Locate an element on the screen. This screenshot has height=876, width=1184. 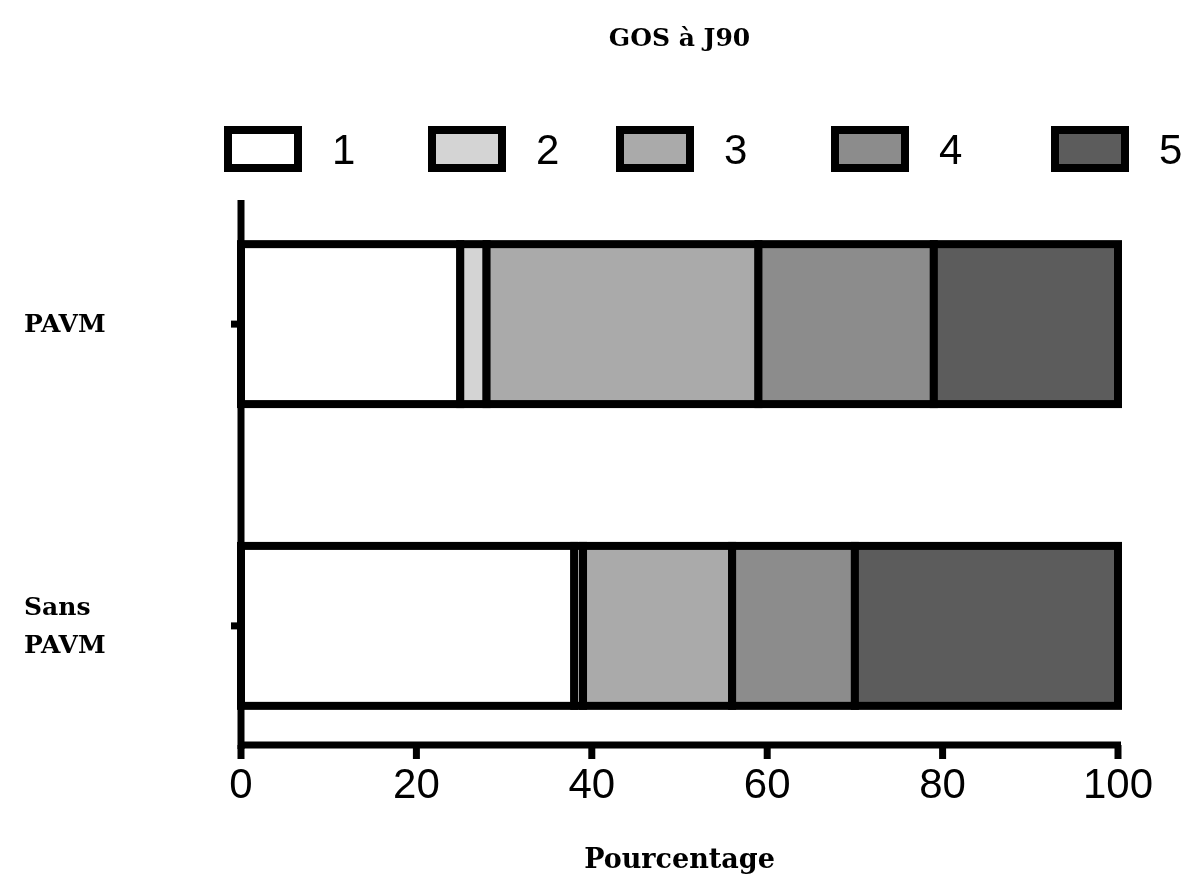
legend-label: 1 is located at coordinates (344, 149).